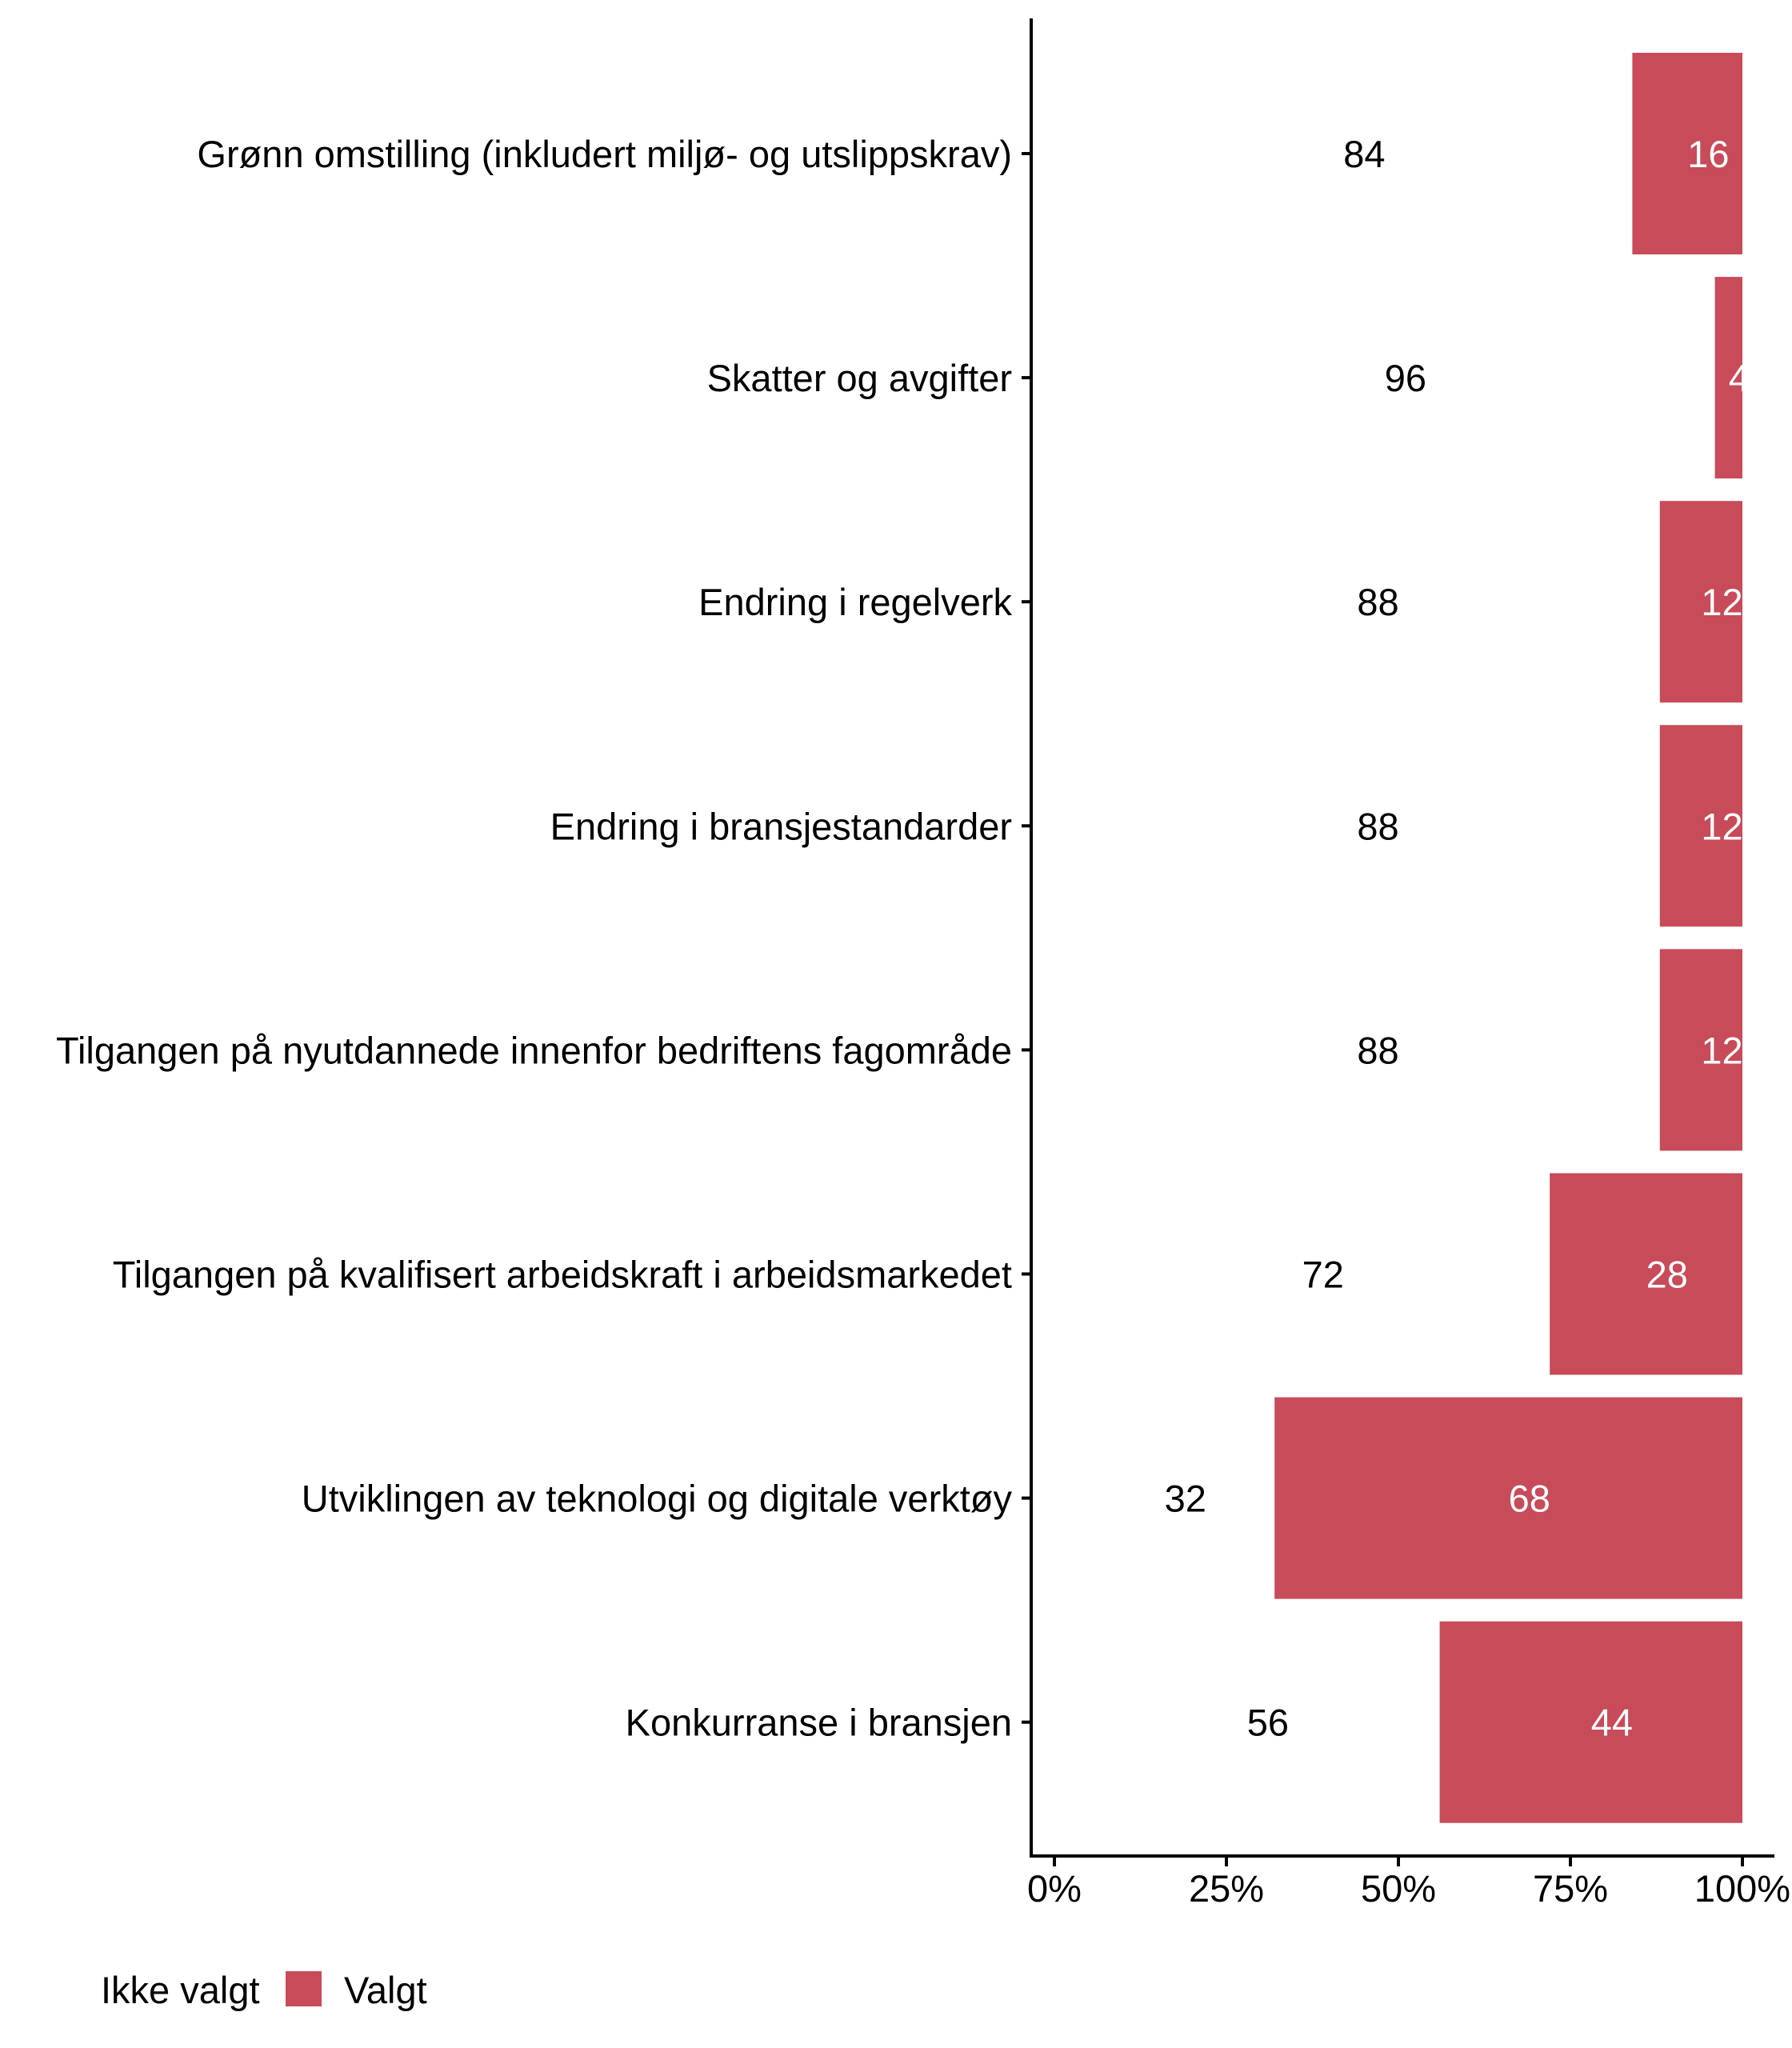 The width and height of the screenshot is (1792, 2048). Describe the element at coordinates (1700, 826) in the screenshot. I see `bar-valgt-endring-i-bransjestandarder` at that location.